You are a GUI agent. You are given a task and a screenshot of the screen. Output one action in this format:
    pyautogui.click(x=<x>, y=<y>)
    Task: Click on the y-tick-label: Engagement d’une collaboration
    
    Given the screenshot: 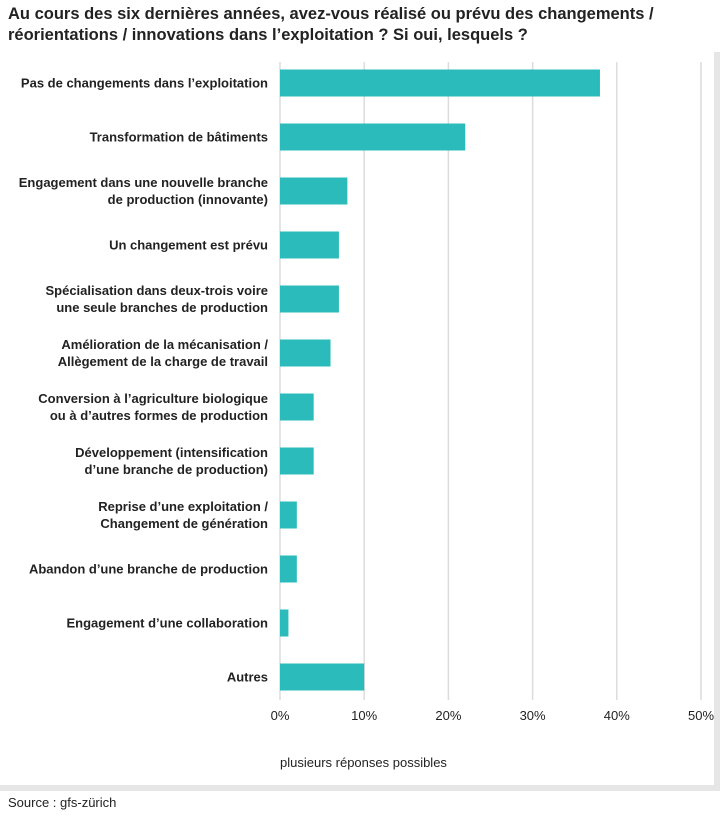 What is the action you would take?
    pyautogui.click(x=167, y=623)
    